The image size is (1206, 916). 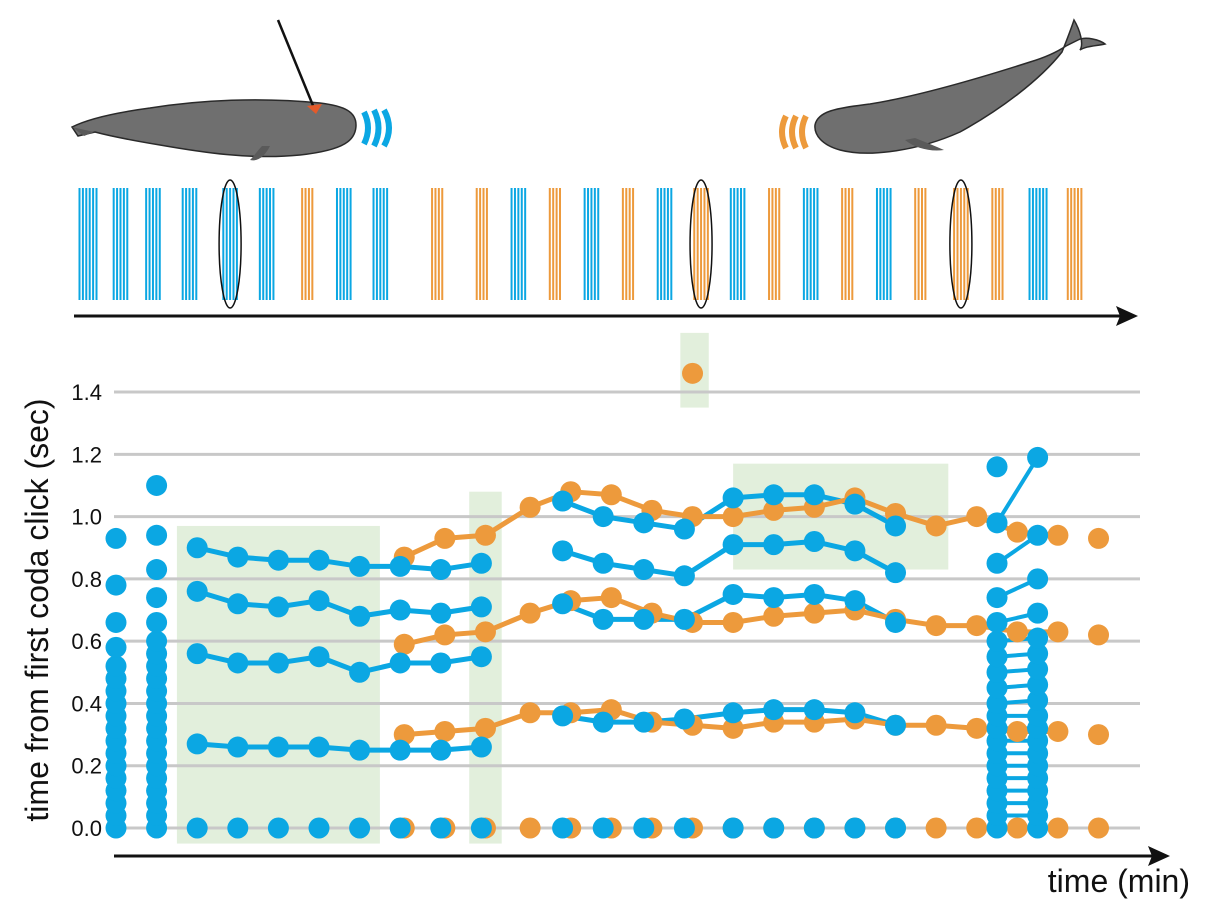 What do you see at coordinates (86, 828) in the screenshot?
I see `y-tick-label: 0.0` at bounding box center [86, 828].